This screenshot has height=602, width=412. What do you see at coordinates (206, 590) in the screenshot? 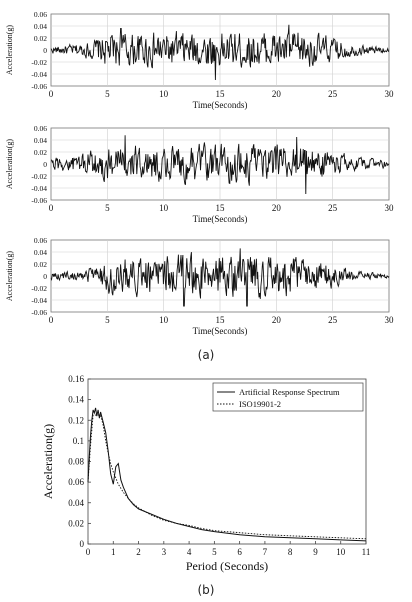
I see `caption-b: (b)` at bounding box center [206, 590].